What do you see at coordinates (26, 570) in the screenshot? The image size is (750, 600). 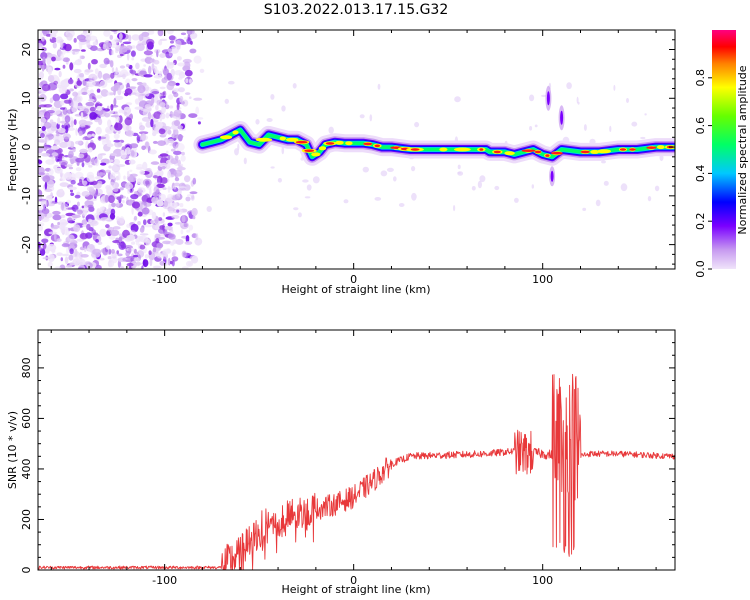 I see `y-tick-label: 0` at bounding box center [26, 570].